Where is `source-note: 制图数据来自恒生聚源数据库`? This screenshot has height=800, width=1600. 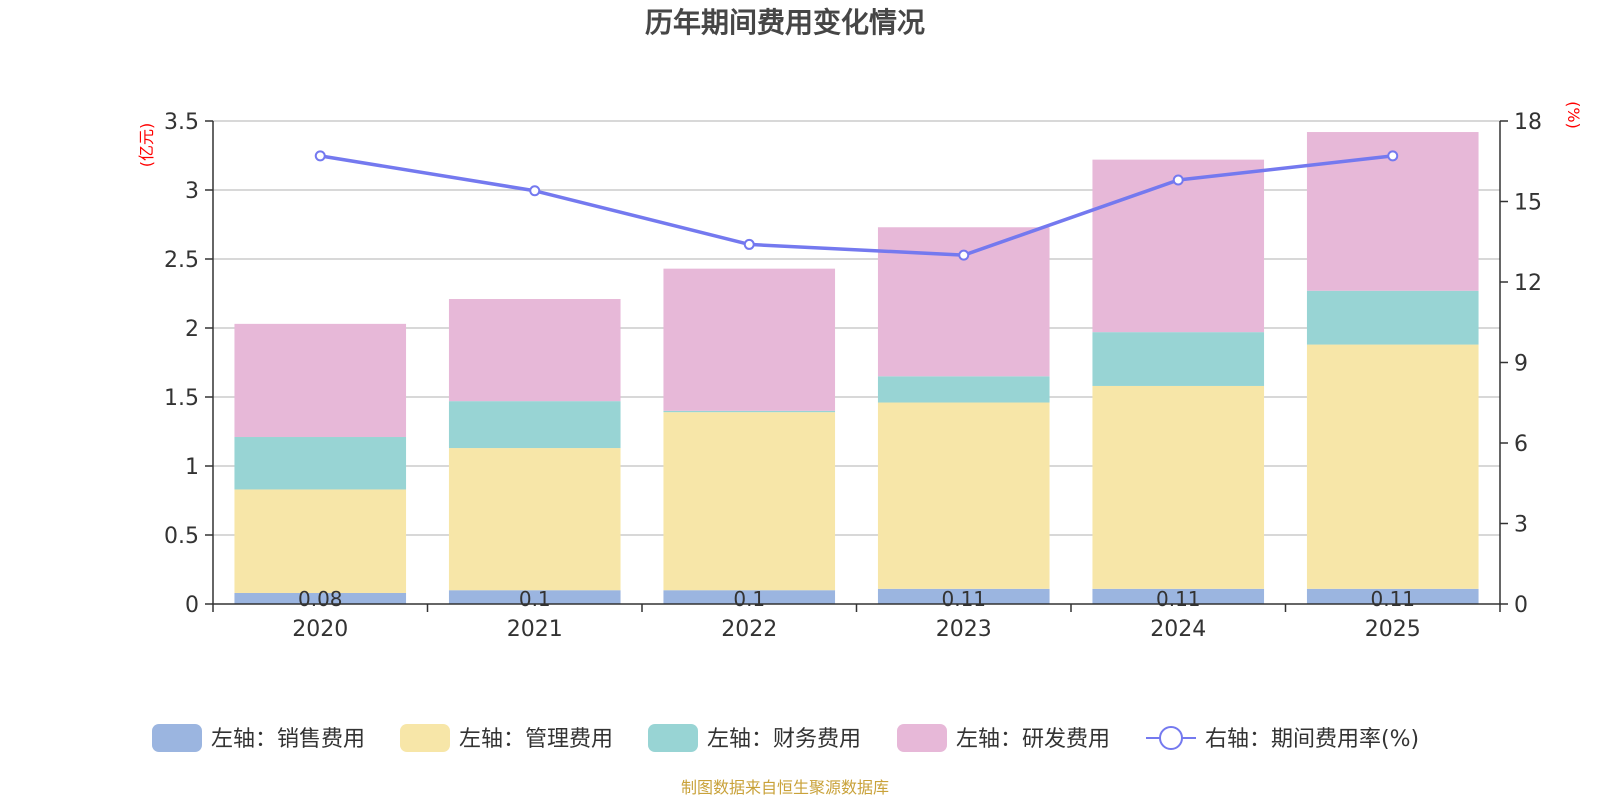
source-note: 制图数据来自恒生聚源数据库 is located at coordinates (785, 787).